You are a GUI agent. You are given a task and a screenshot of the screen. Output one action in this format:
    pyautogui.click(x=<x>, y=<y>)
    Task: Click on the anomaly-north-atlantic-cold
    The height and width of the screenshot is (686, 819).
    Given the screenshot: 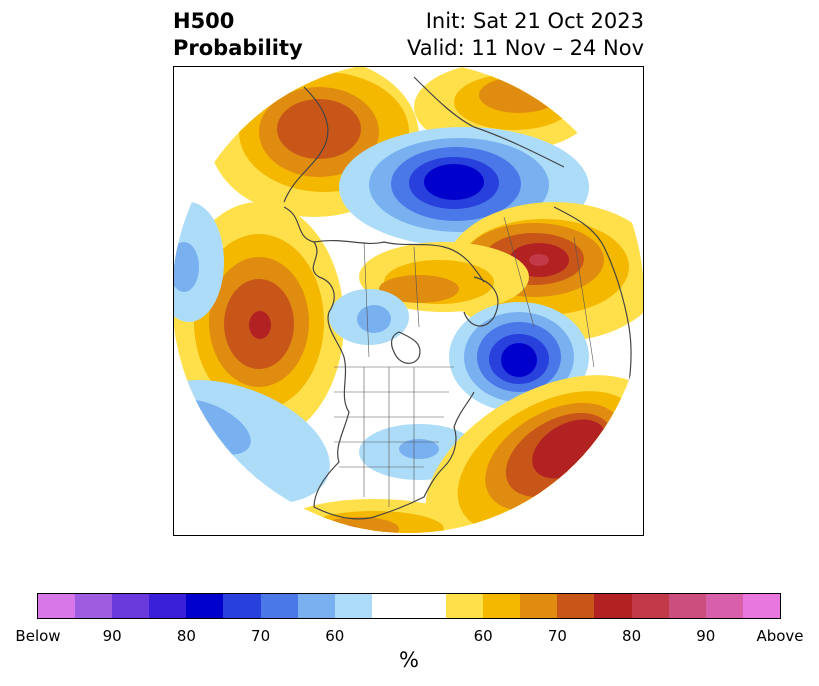 What is the action you would take?
    pyautogui.click(x=519, y=357)
    